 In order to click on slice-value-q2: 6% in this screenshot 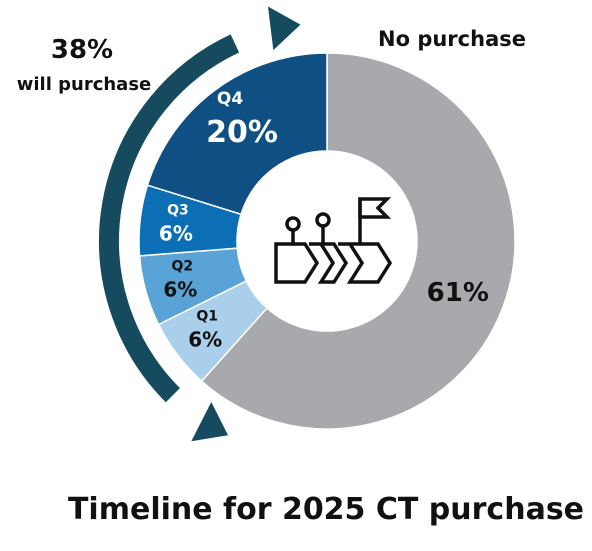, I will do `click(180, 289)`.